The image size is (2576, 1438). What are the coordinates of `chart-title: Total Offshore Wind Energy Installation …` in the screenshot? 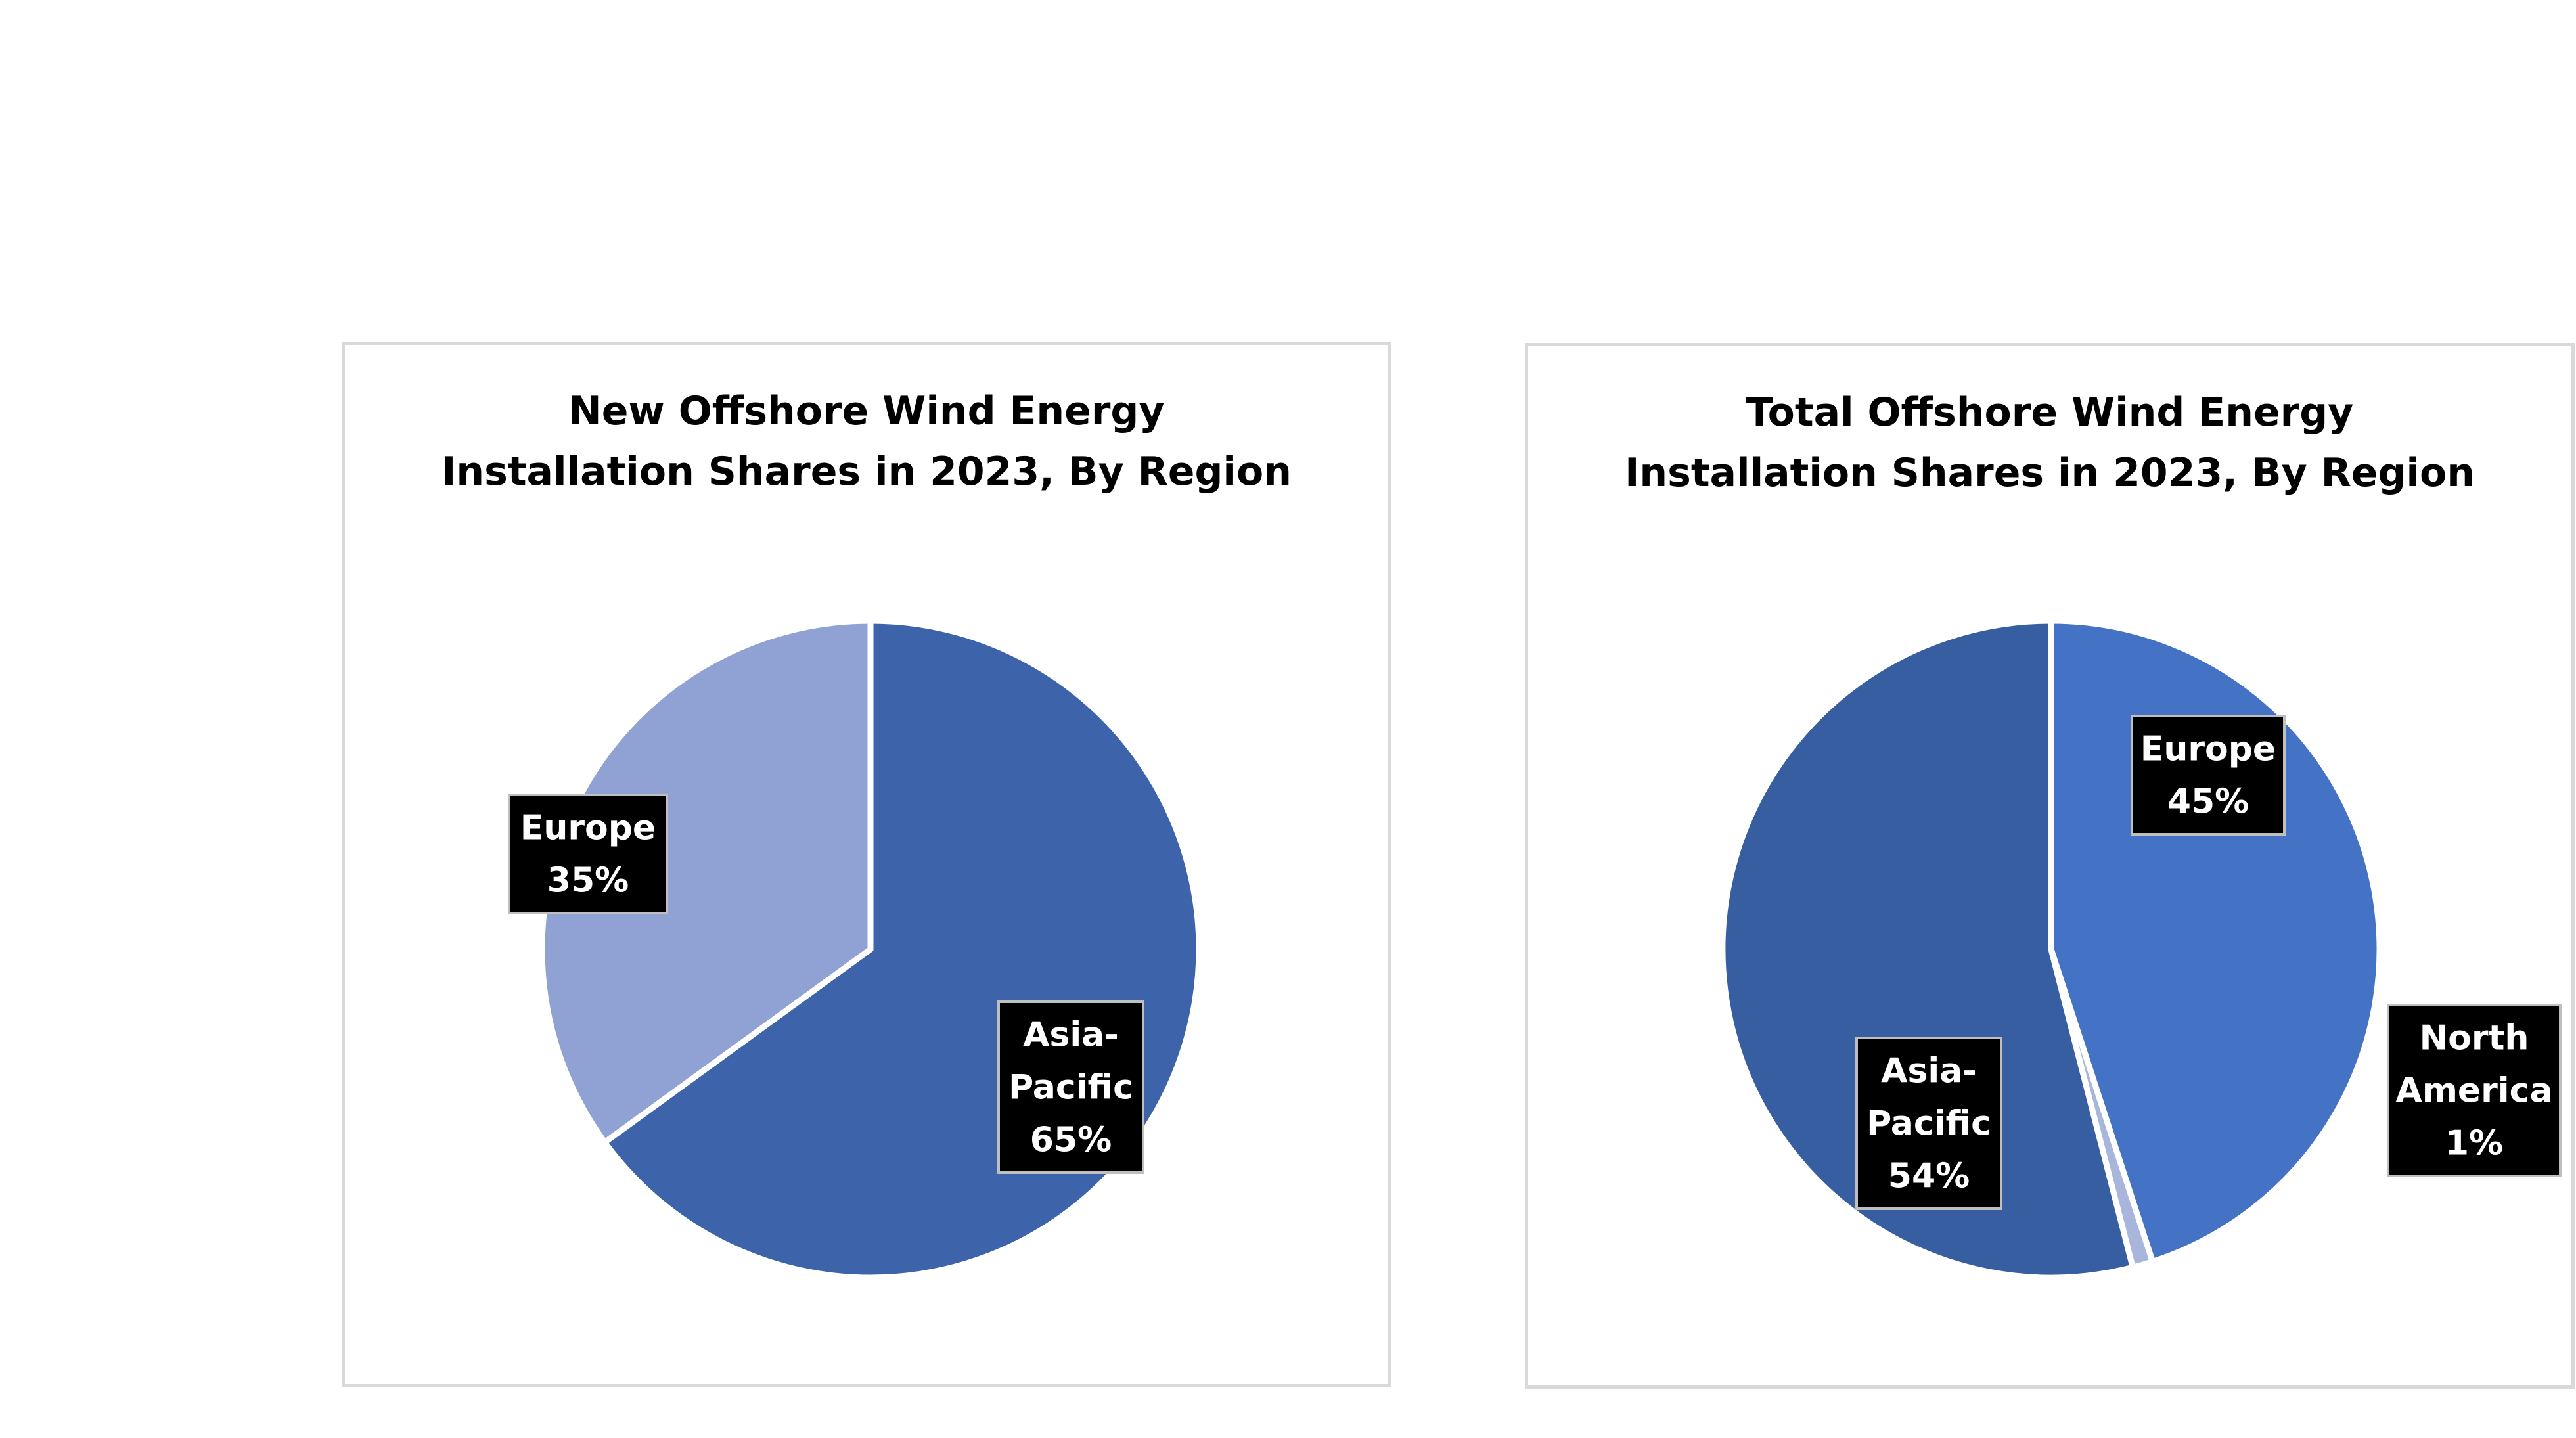 It's located at (2049, 443).